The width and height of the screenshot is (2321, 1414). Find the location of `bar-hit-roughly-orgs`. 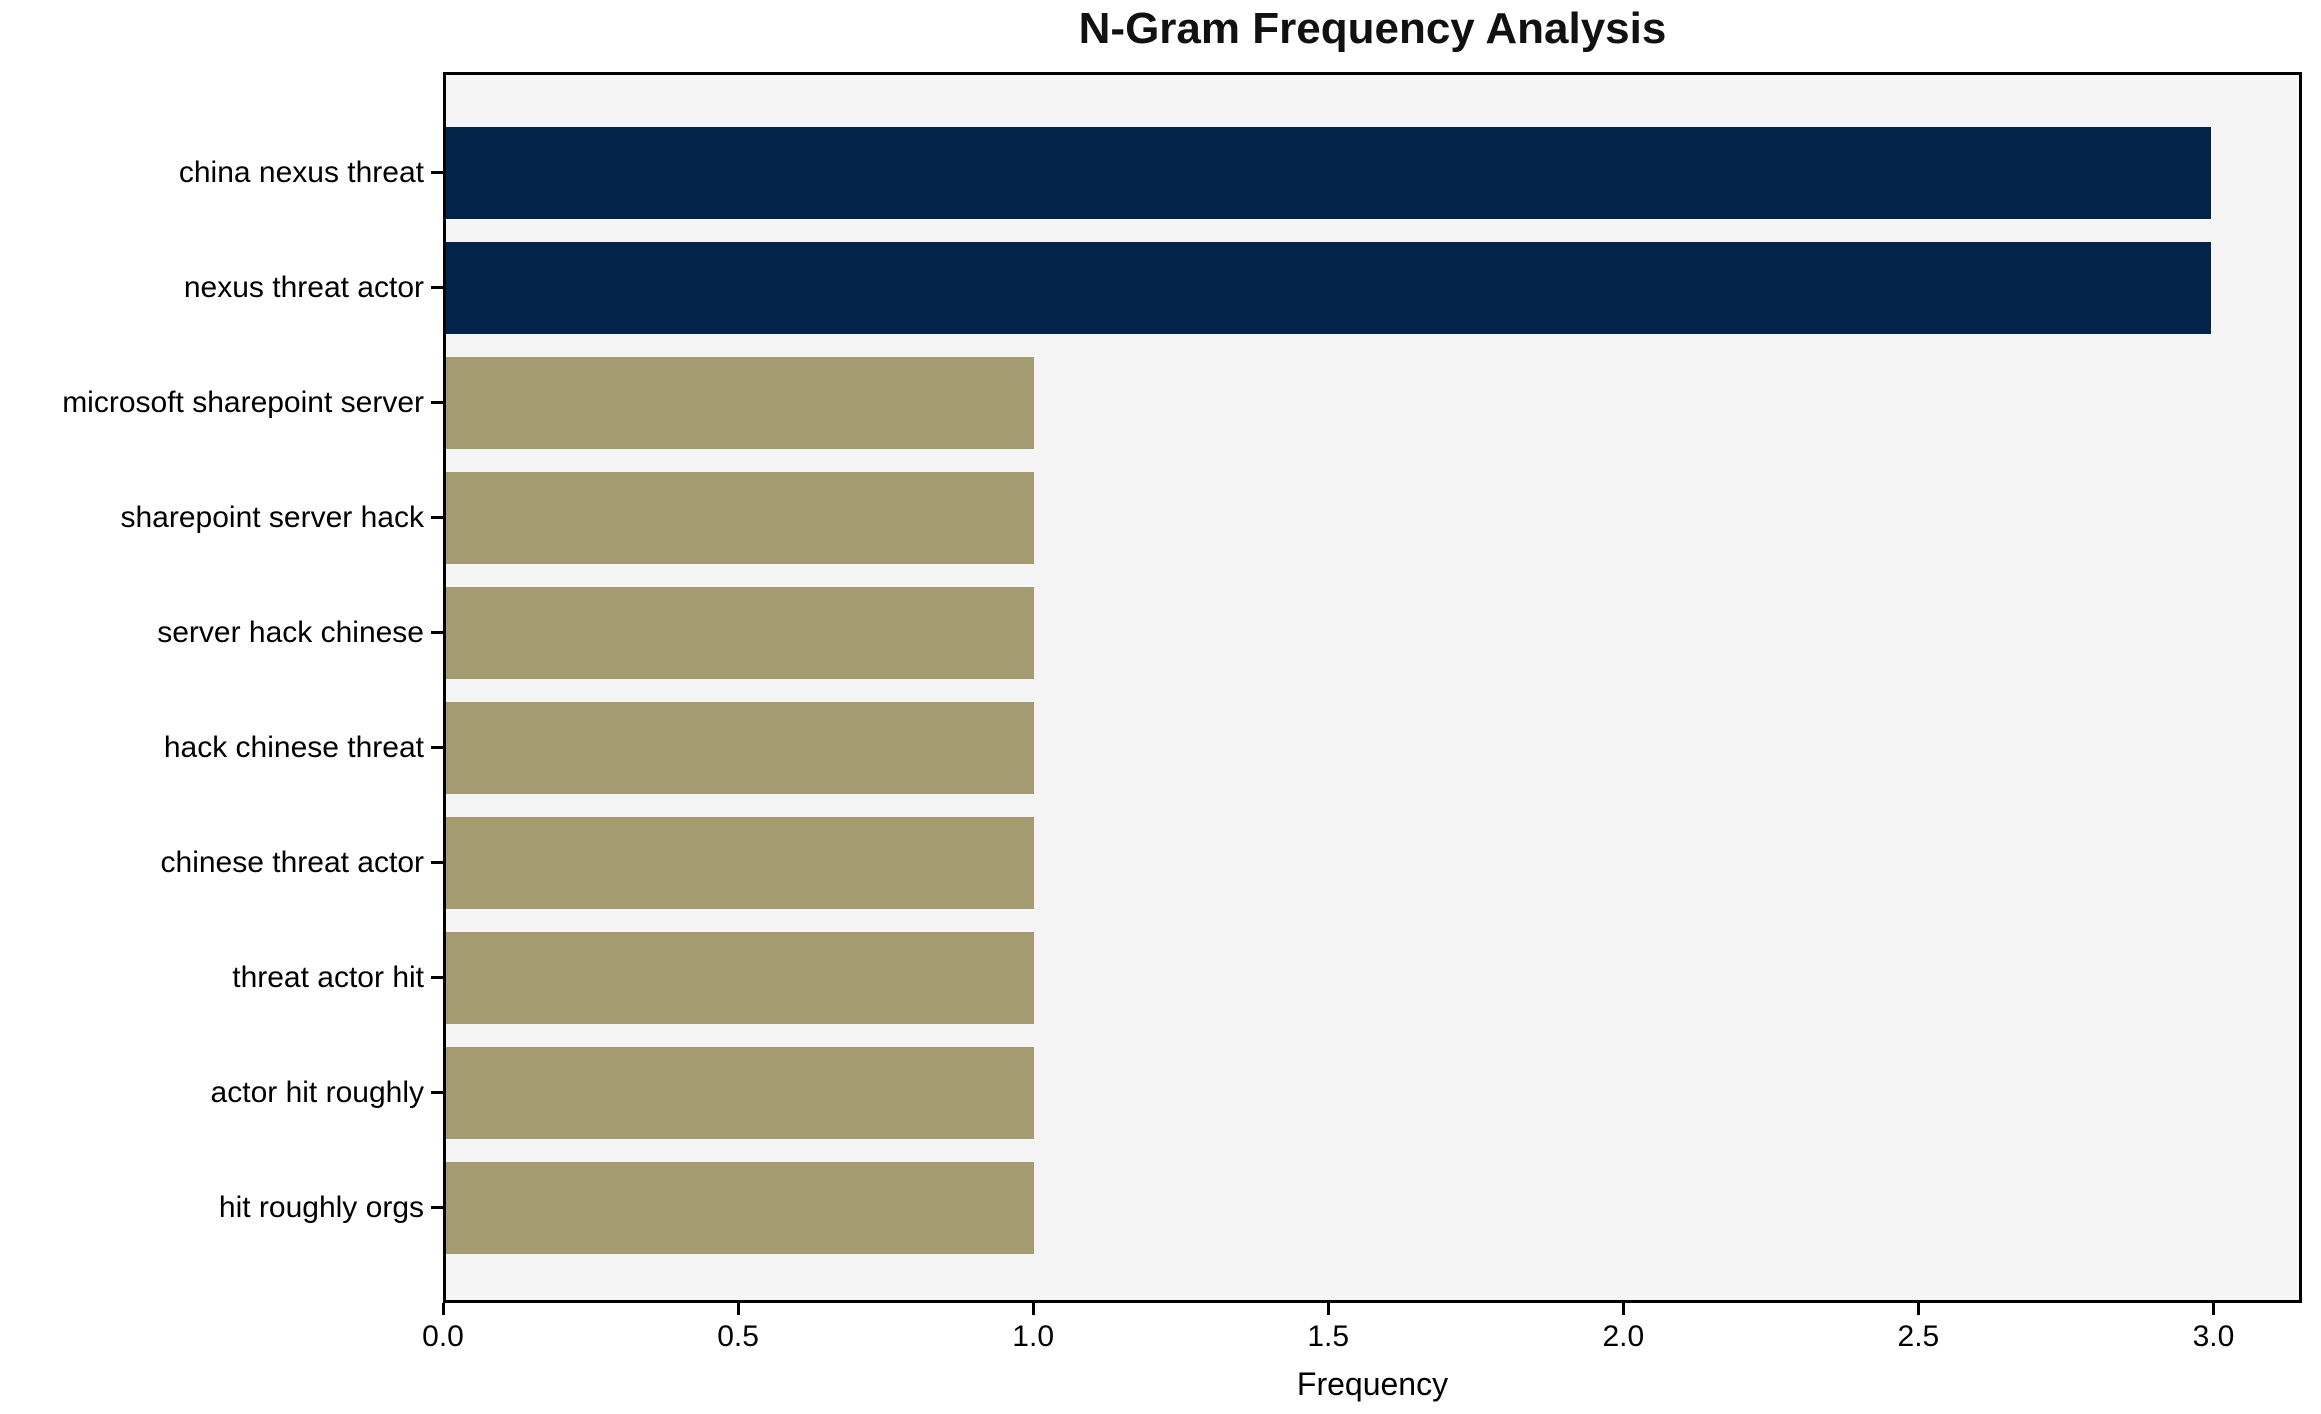

bar-hit-roughly-orgs is located at coordinates (740, 1207).